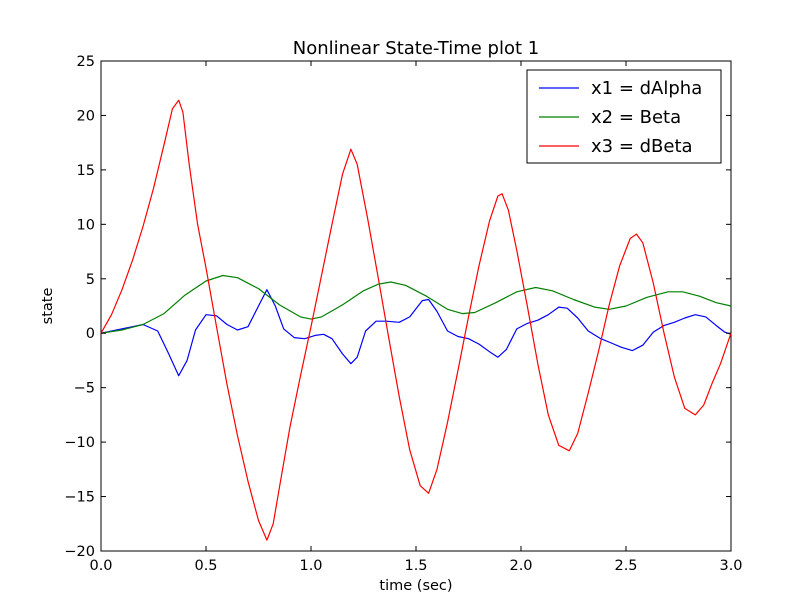 Image resolution: width=812 pixels, height=612 pixels. Describe the element at coordinates (48, 306) in the screenshot. I see `y-axis-label: state` at that location.